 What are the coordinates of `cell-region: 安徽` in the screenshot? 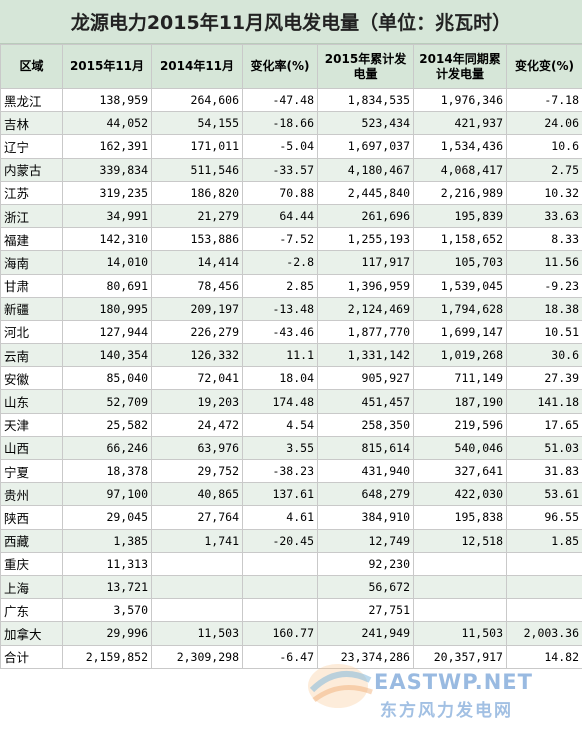 It's located at (31, 378).